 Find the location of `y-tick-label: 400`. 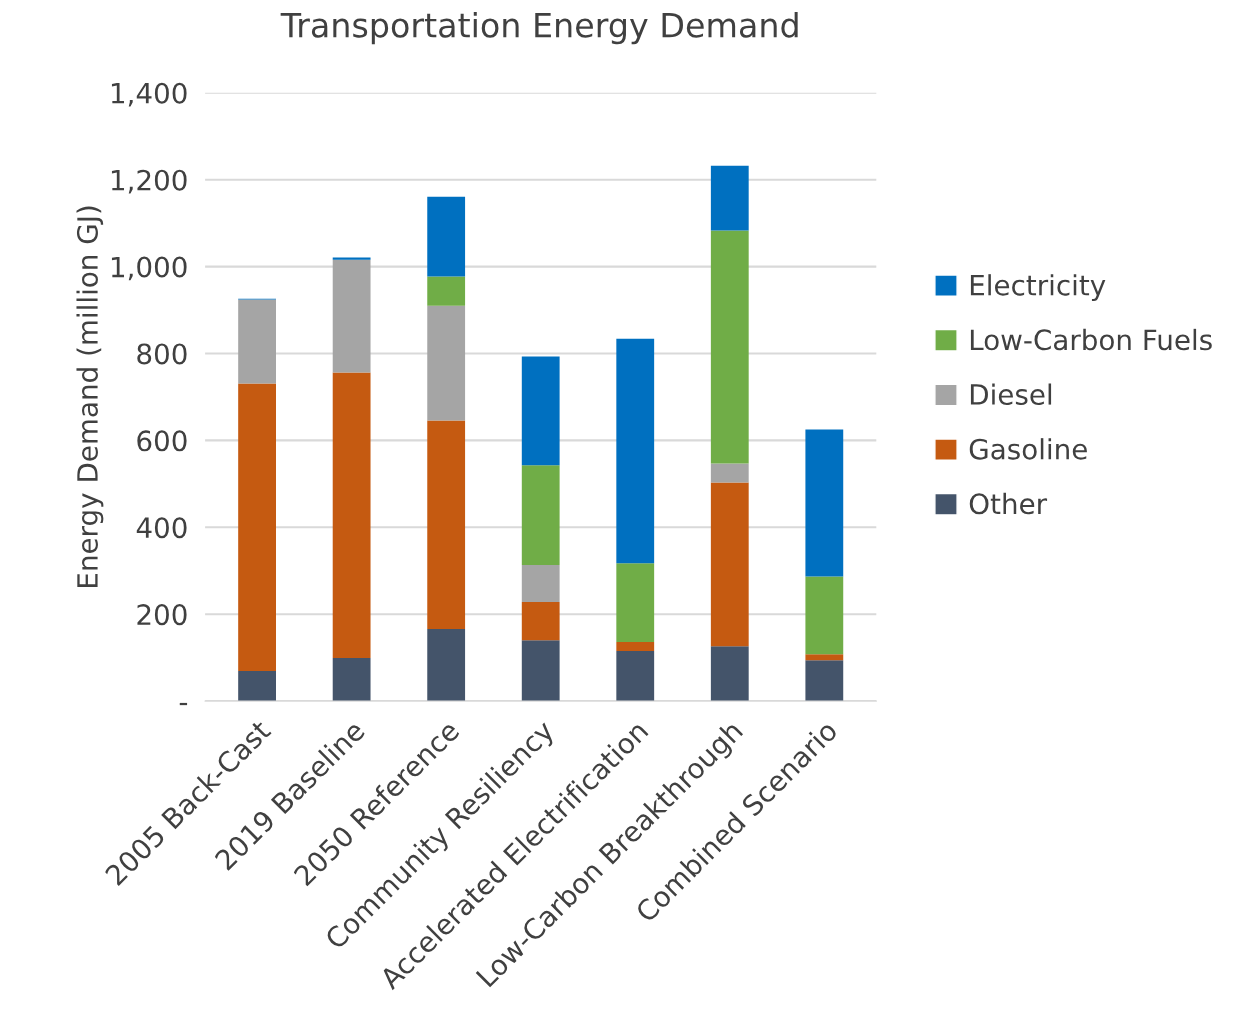

y-tick-label: 400 is located at coordinates (161, 528).